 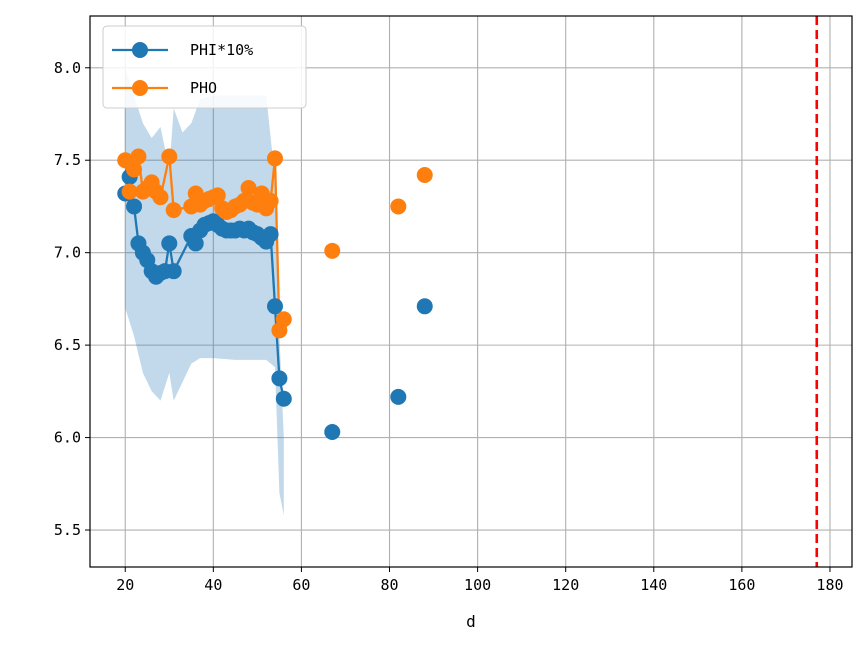 What do you see at coordinates (67, 160) in the screenshot?
I see `y-tick-label: 7.5` at bounding box center [67, 160].